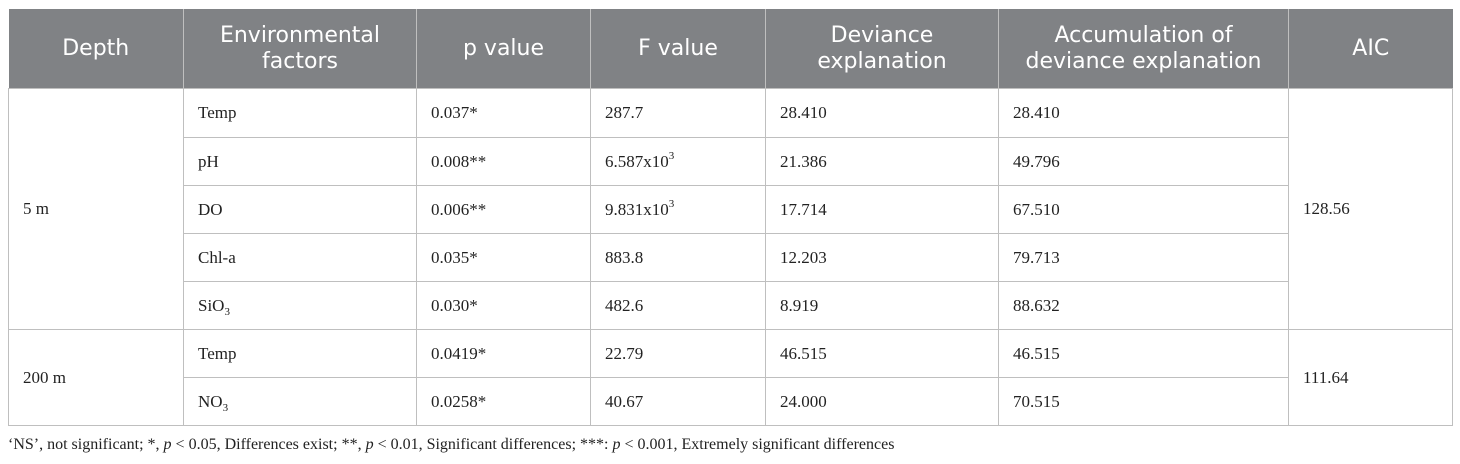  What do you see at coordinates (1370, 377) in the screenshot?
I see `aic-cell: 111.64` at bounding box center [1370, 377].